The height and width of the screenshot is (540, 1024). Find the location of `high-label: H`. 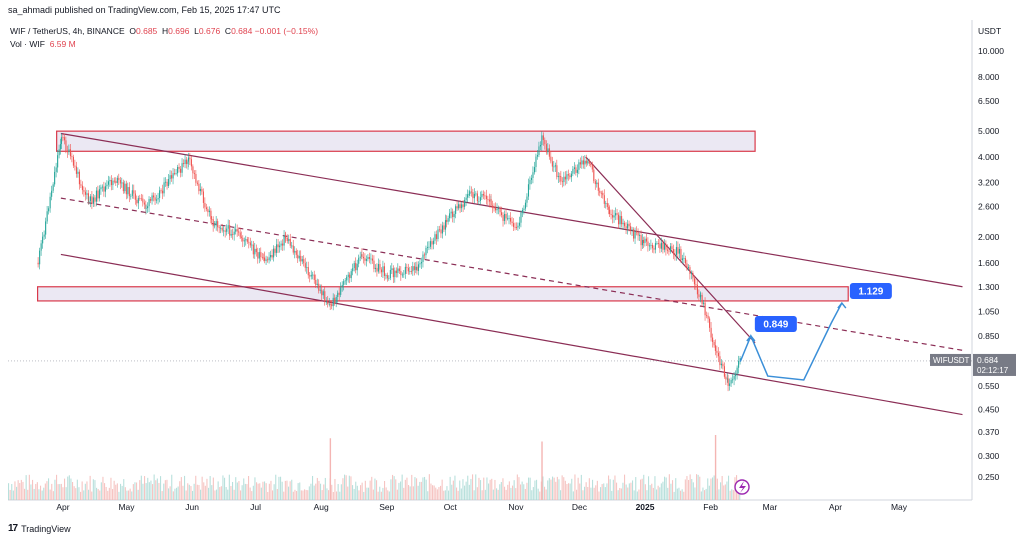

high-label: H is located at coordinates (165, 31).